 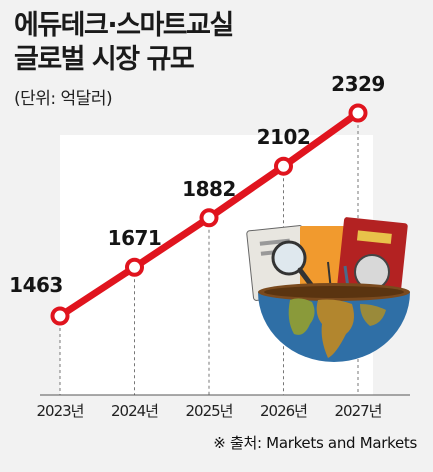 I want to click on globe-books-illustration, so click(x=328, y=289).